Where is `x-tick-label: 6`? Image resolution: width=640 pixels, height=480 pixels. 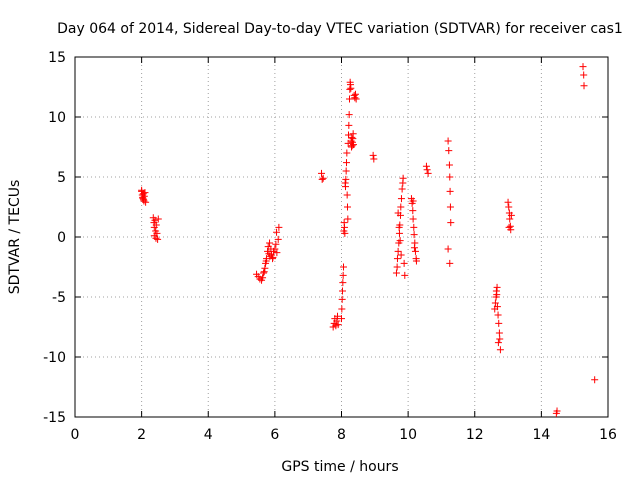
x-tick-label: 6 is located at coordinates (274, 435).